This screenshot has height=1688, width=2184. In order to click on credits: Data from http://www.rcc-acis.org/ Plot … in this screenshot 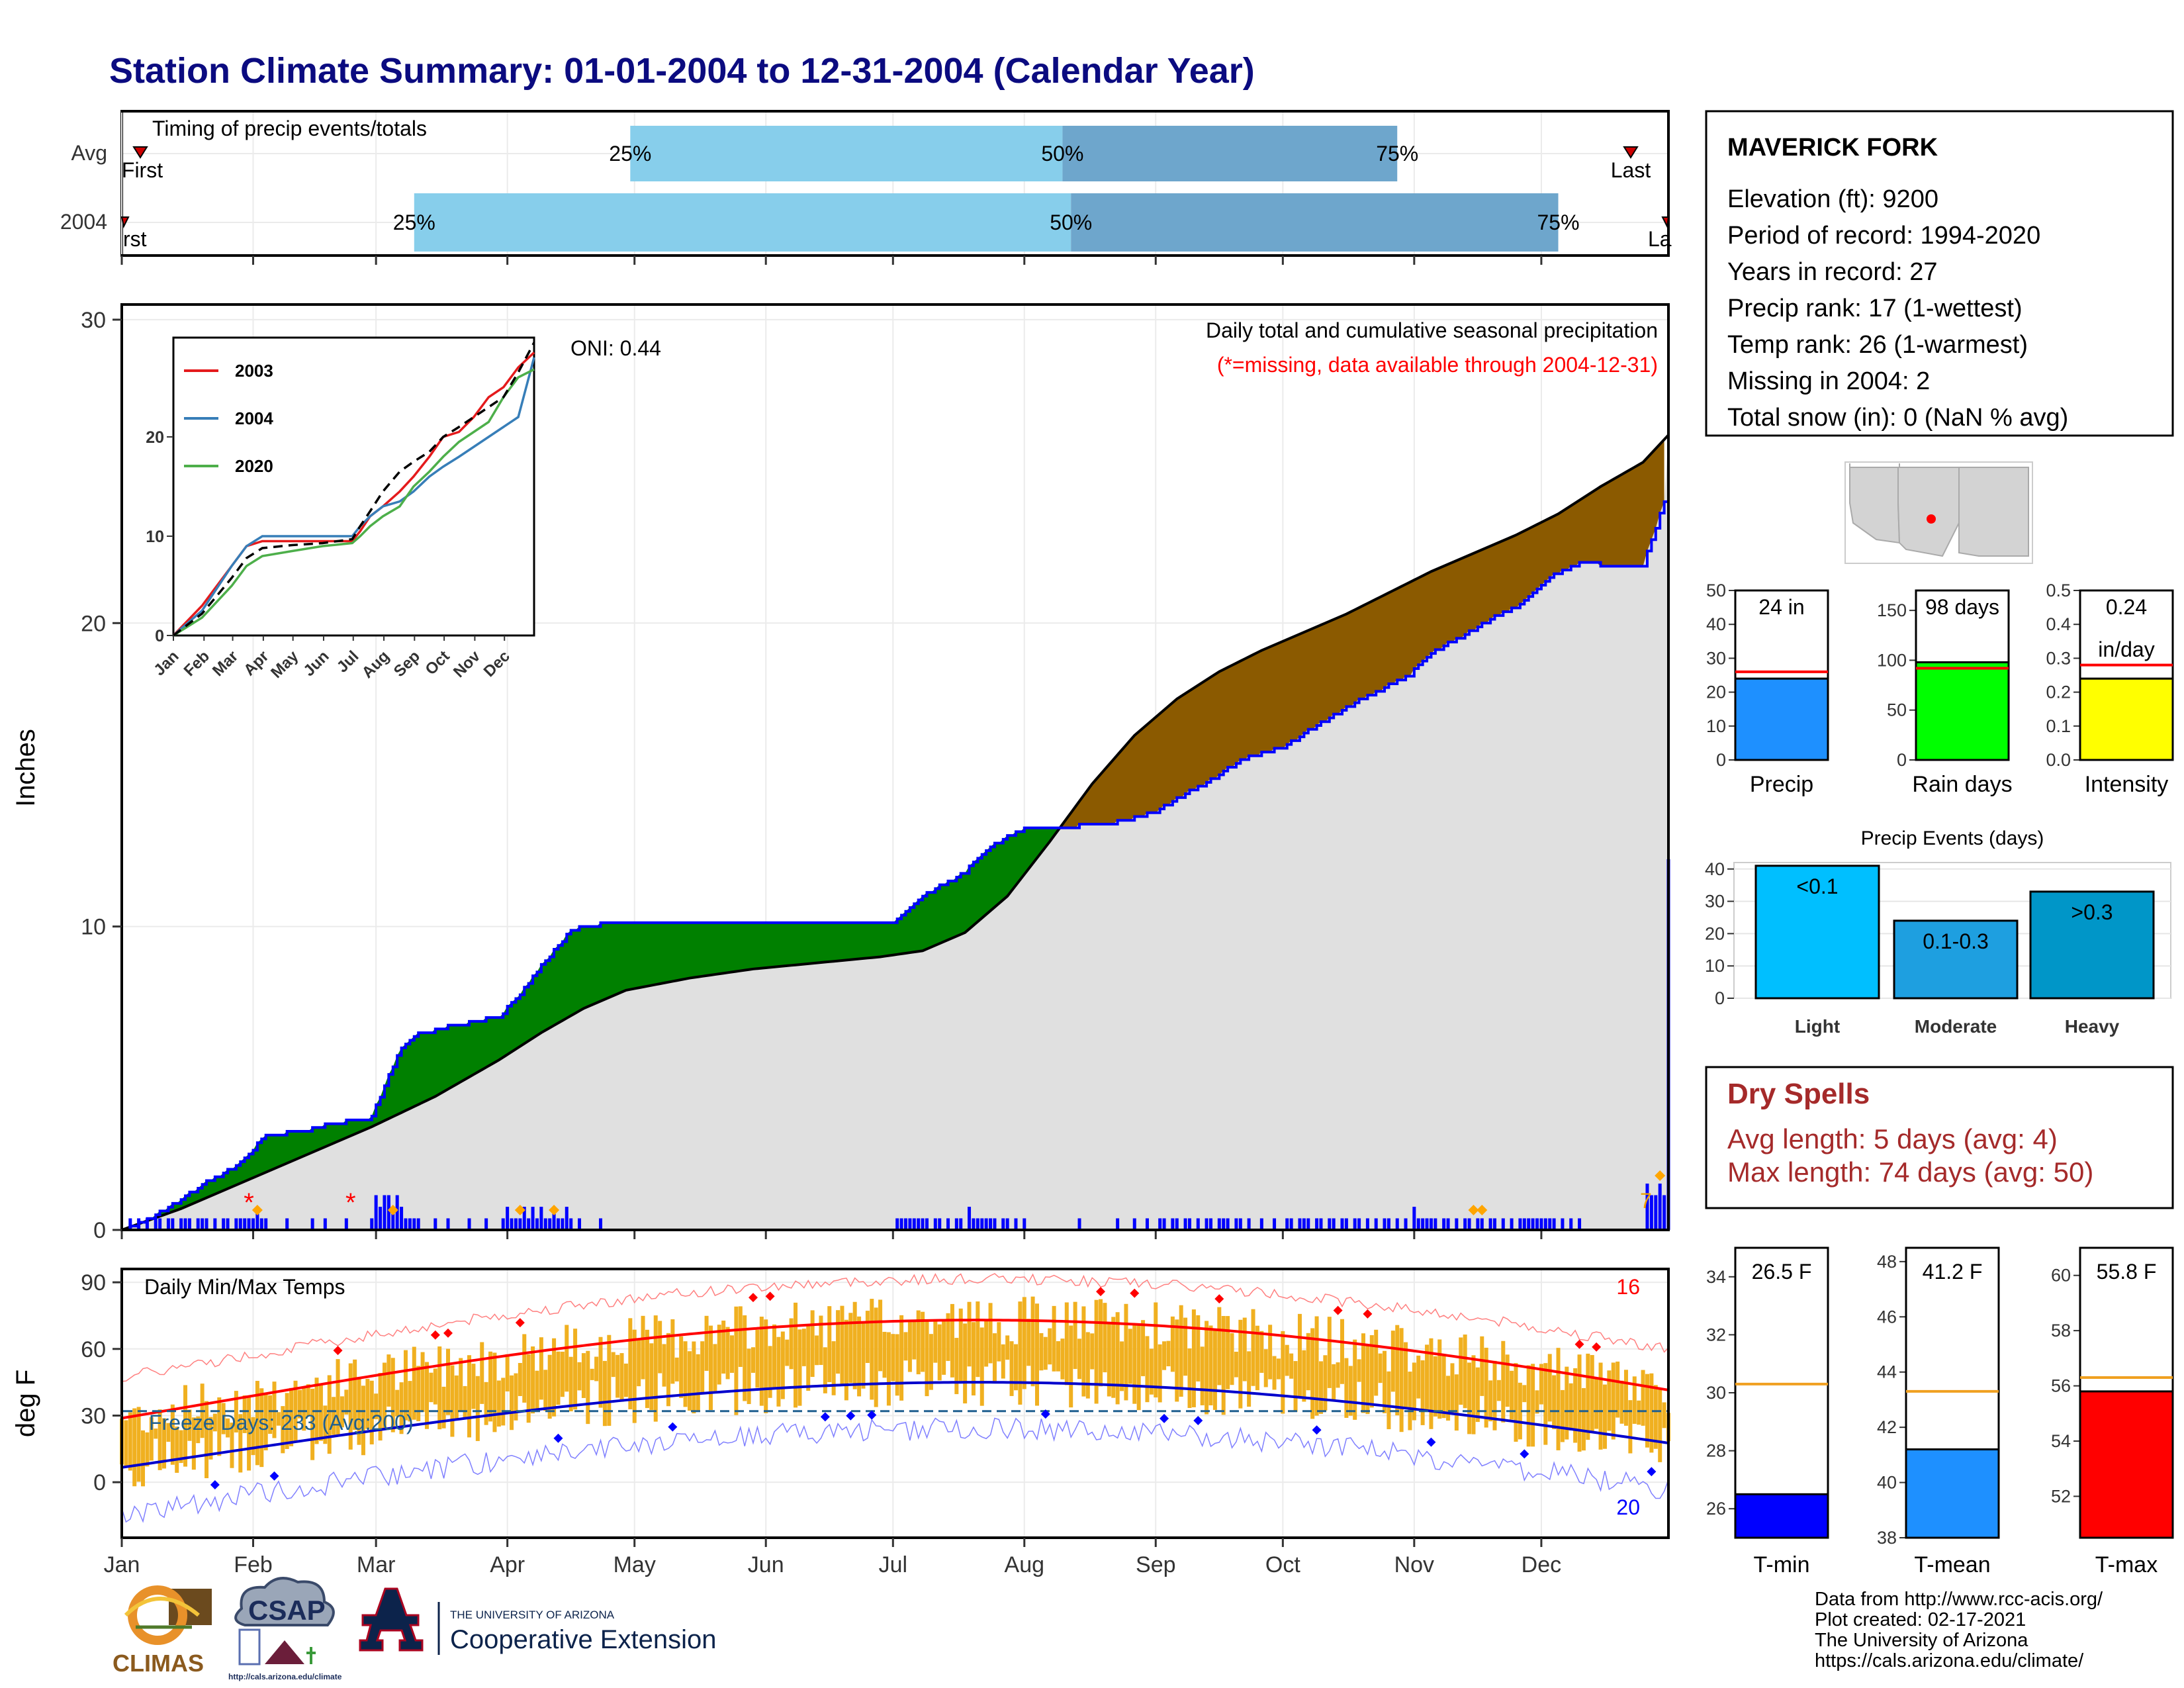, I will do `click(1959, 1630)`.